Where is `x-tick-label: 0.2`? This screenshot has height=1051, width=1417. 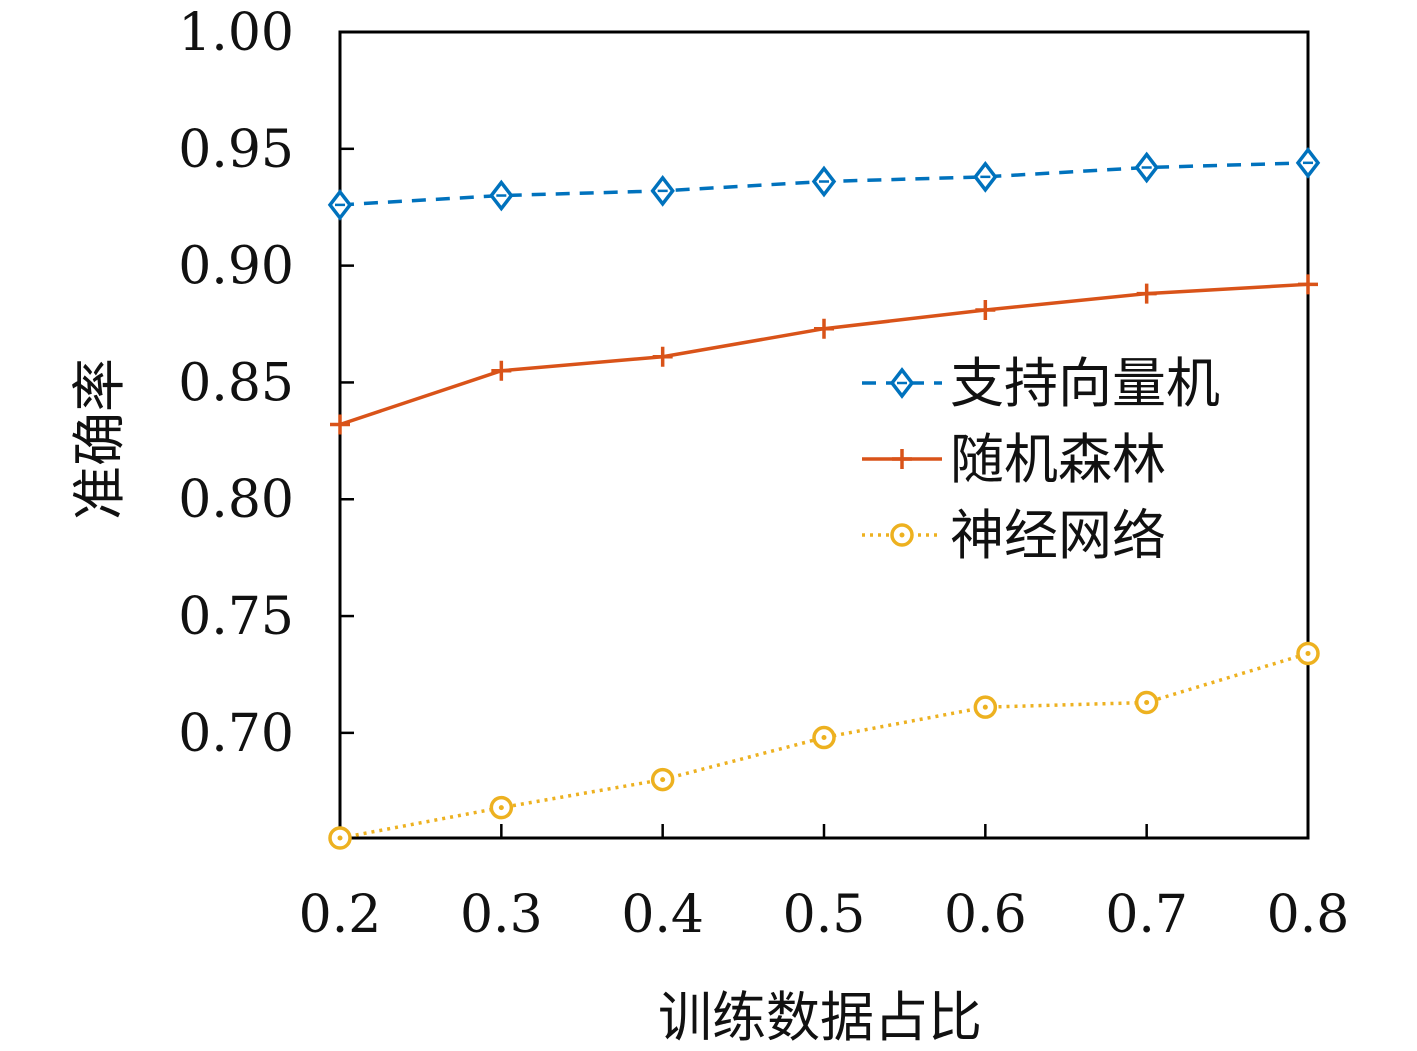
x-tick-label: 0.2 is located at coordinates (340, 915).